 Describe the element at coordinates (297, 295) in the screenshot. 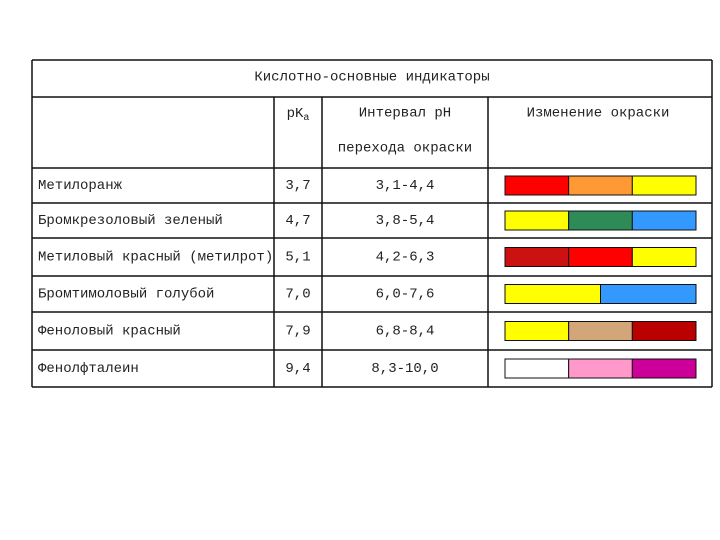

I see `pka-value: 7,0` at that location.